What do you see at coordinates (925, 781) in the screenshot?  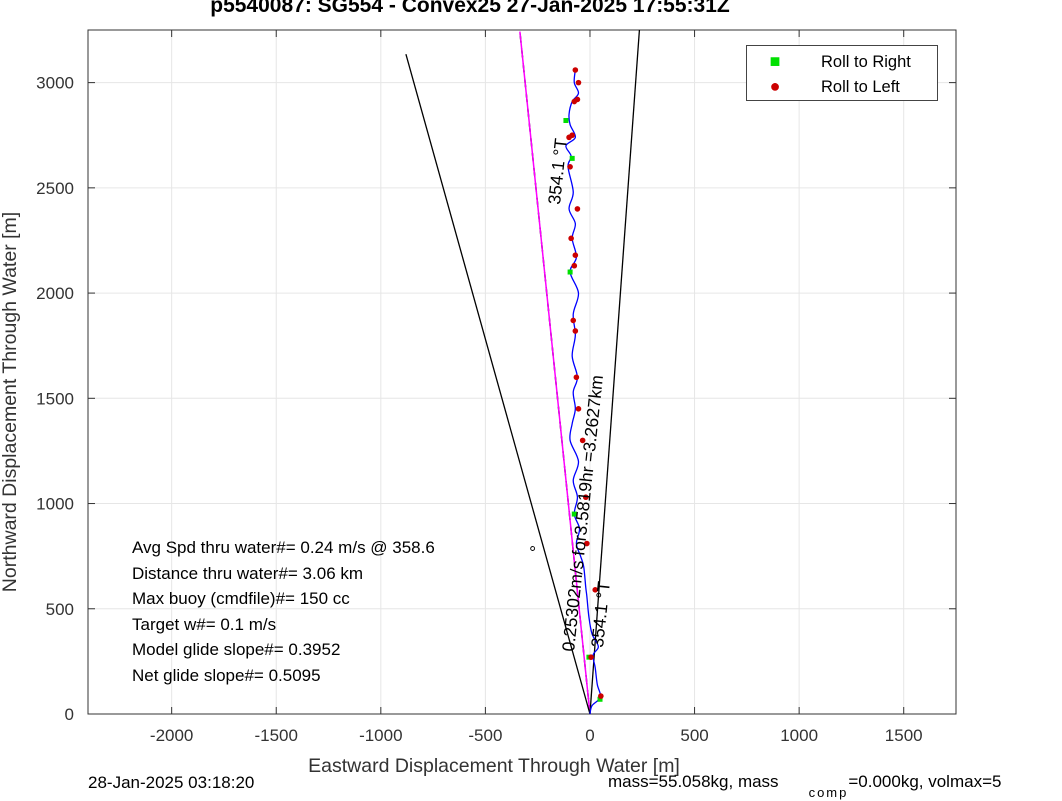 I see `footer-mass-post: =0.000kg, volmax=5` at bounding box center [925, 781].